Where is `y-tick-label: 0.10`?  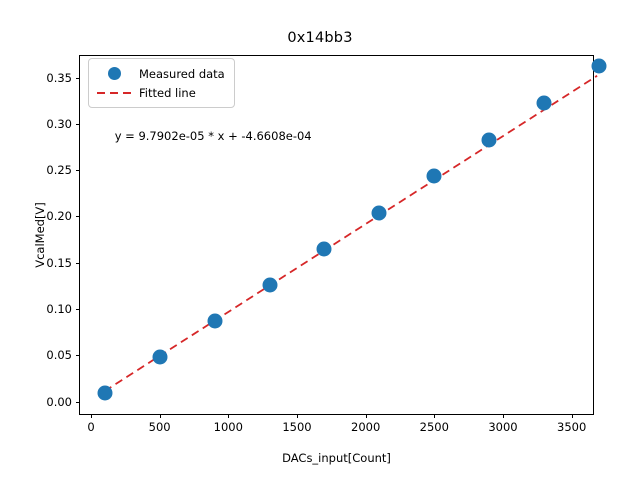 y-tick-label: 0.10 is located at coordinates (59, 309).